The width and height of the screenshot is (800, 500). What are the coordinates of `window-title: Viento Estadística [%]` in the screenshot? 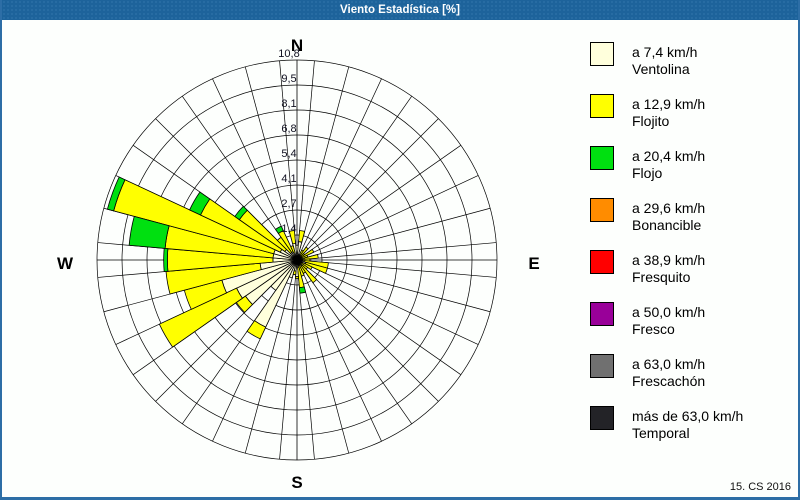 It's located at (400, 10).